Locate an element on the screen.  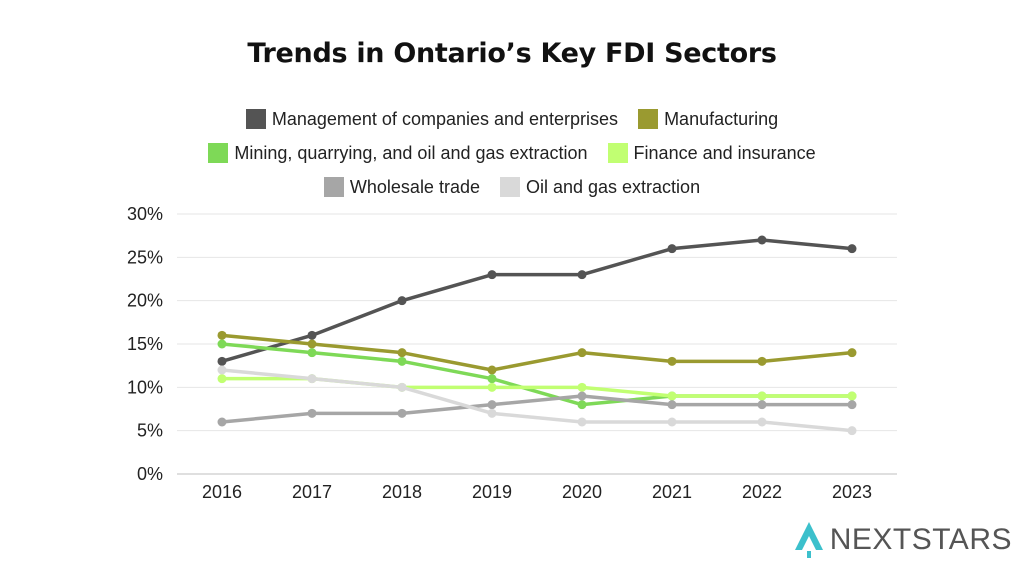
y-tick-label: 20% is located at coordinates (145, 301).